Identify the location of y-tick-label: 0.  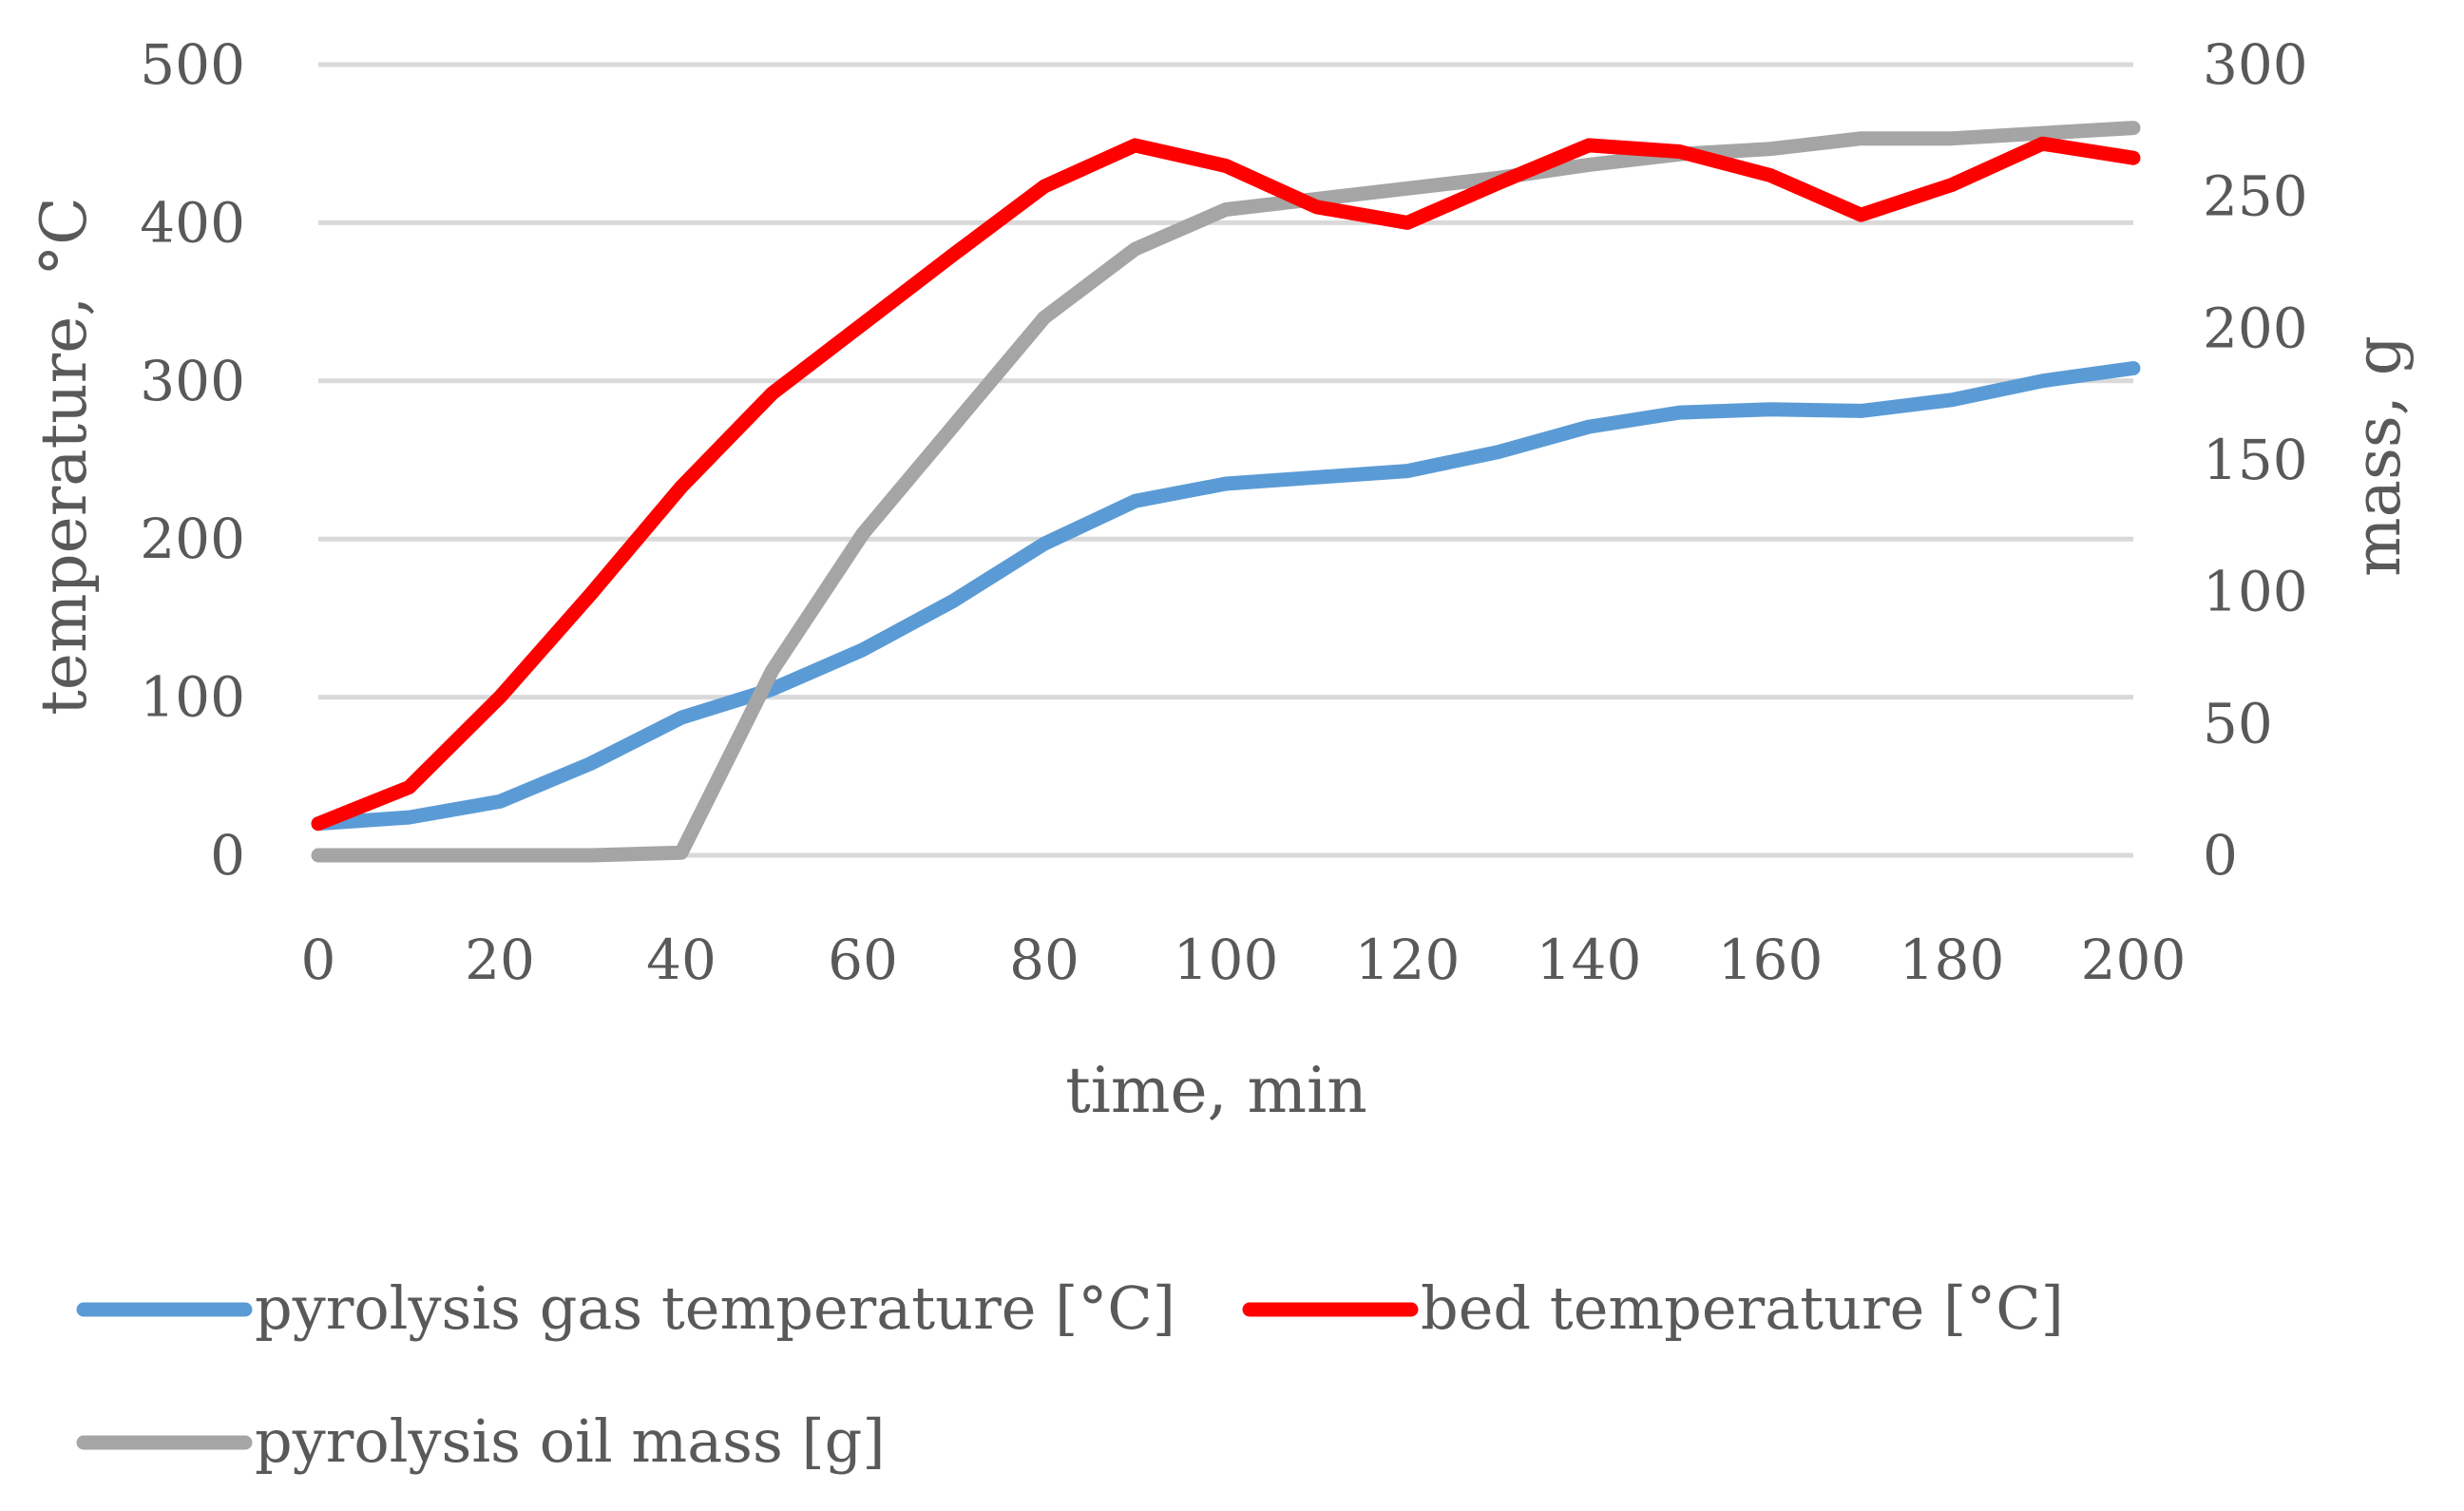
(227, 855).